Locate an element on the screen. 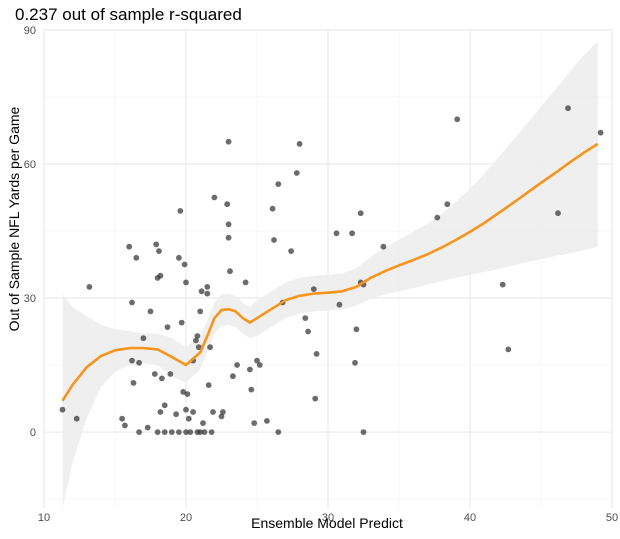 Image resolution: width=620 pixels, height=539 pixels. x-tick-label: 50 is located at coordinates (612, 518).